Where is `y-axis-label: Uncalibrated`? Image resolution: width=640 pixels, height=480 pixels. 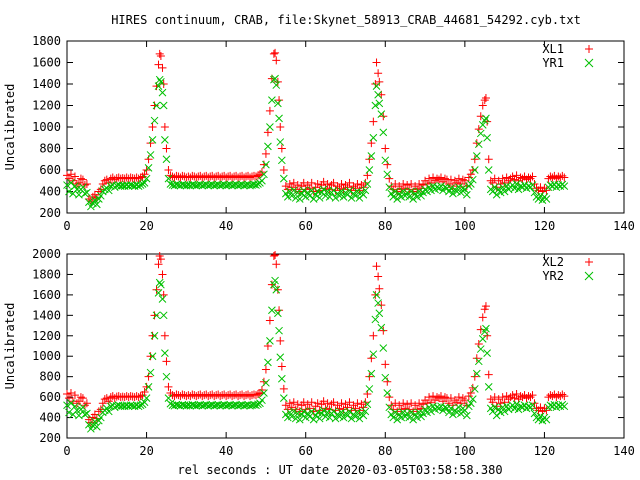 y-axis-label: Uncalibrated is located at coordinates (10, 127).